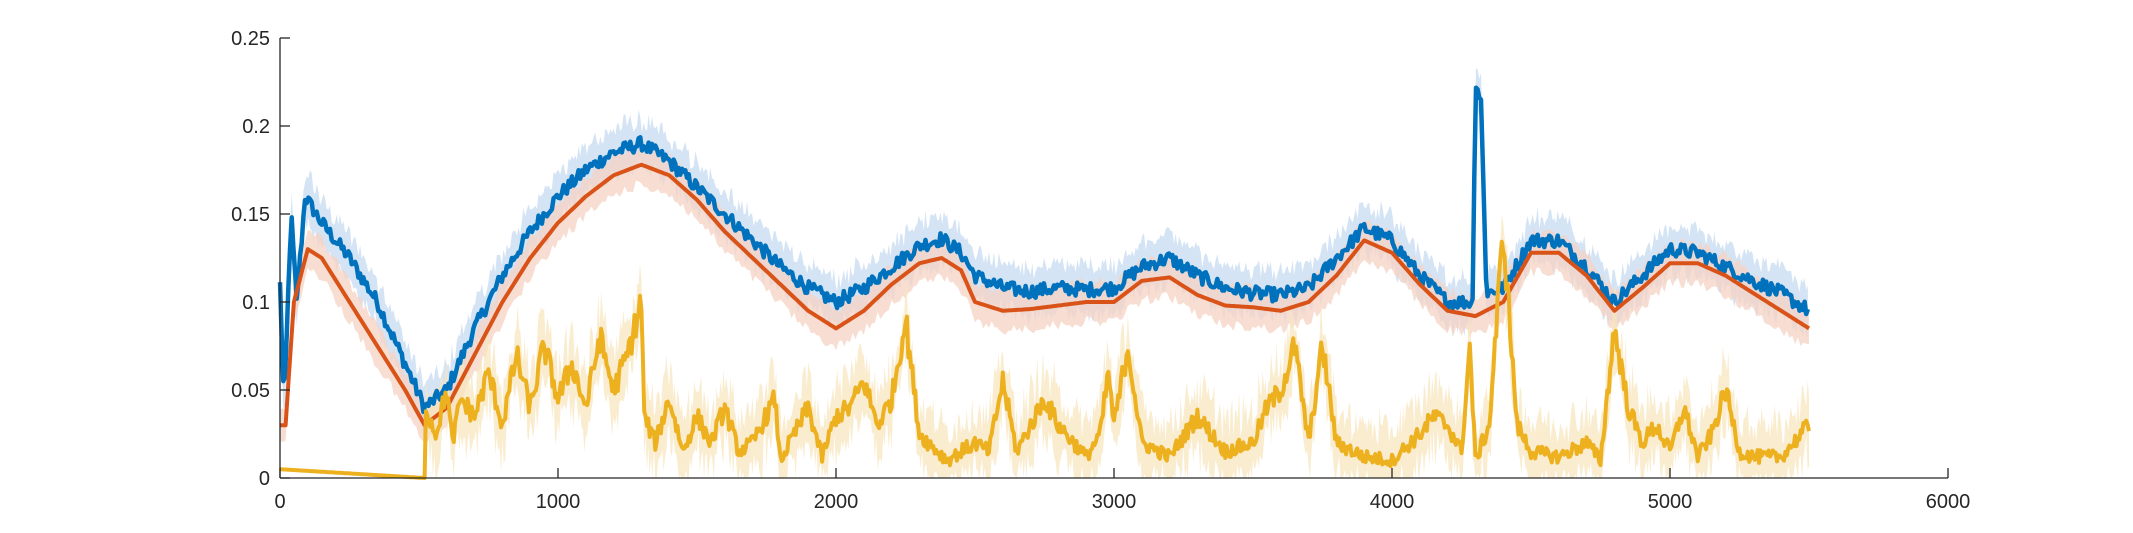 The width and height of the screenshot is (2133, 533). I want to click on x-tick-label: 2000, so click(836, 502).